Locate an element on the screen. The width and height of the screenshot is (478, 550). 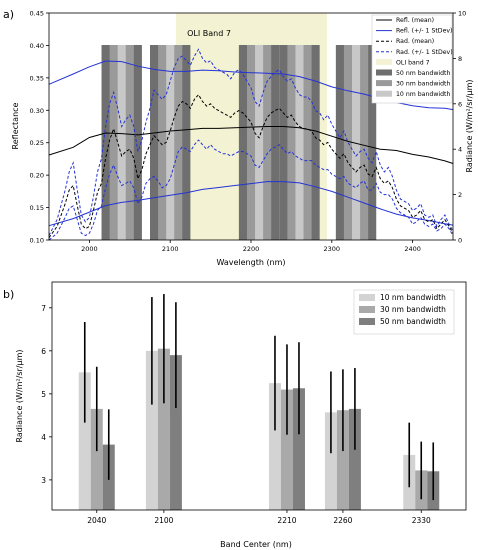
y-tick-label-a-6: 0.40 is located at coordinates (37, 46).